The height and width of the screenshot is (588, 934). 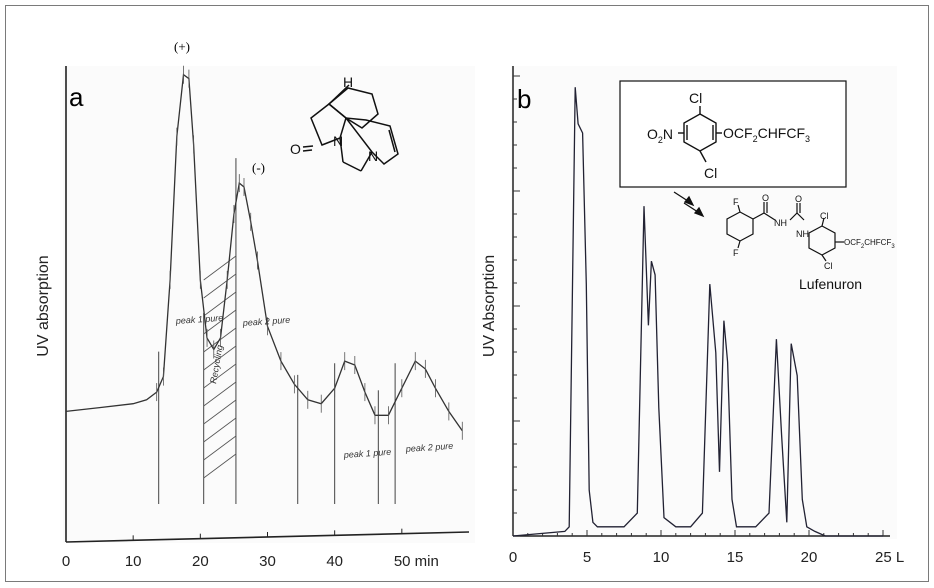 What do you see at coordinates (689, 204) in the screenshot?
I see `reaction-arrows` at bounding box center [689, 204].